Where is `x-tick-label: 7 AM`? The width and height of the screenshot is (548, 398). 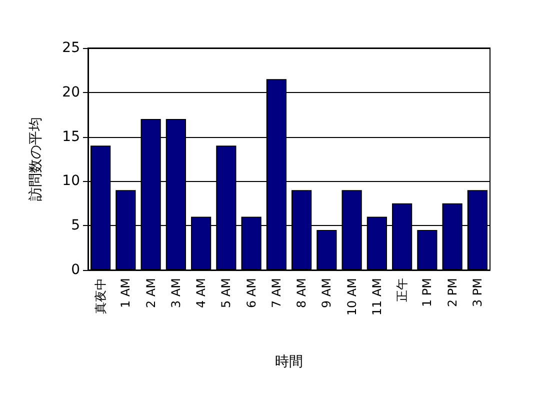 x-tick-label: 7 AM is located at coordinates (276, 293).